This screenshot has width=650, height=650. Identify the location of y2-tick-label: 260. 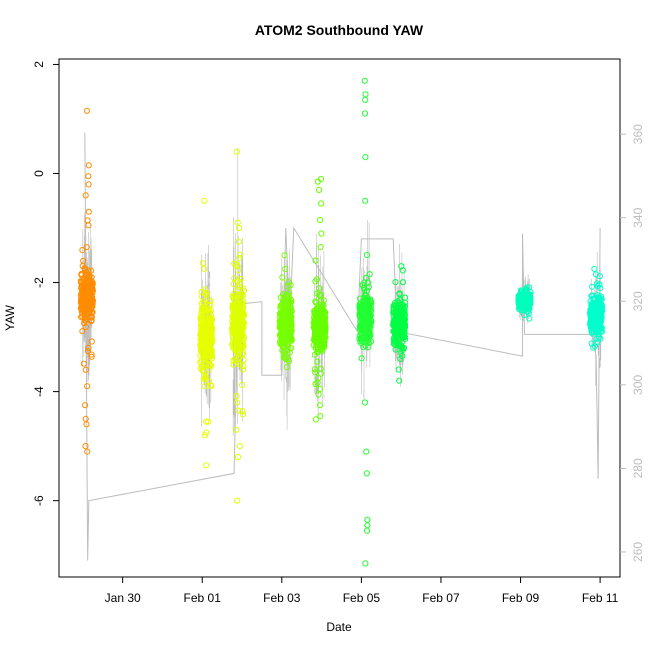
(638, 552).